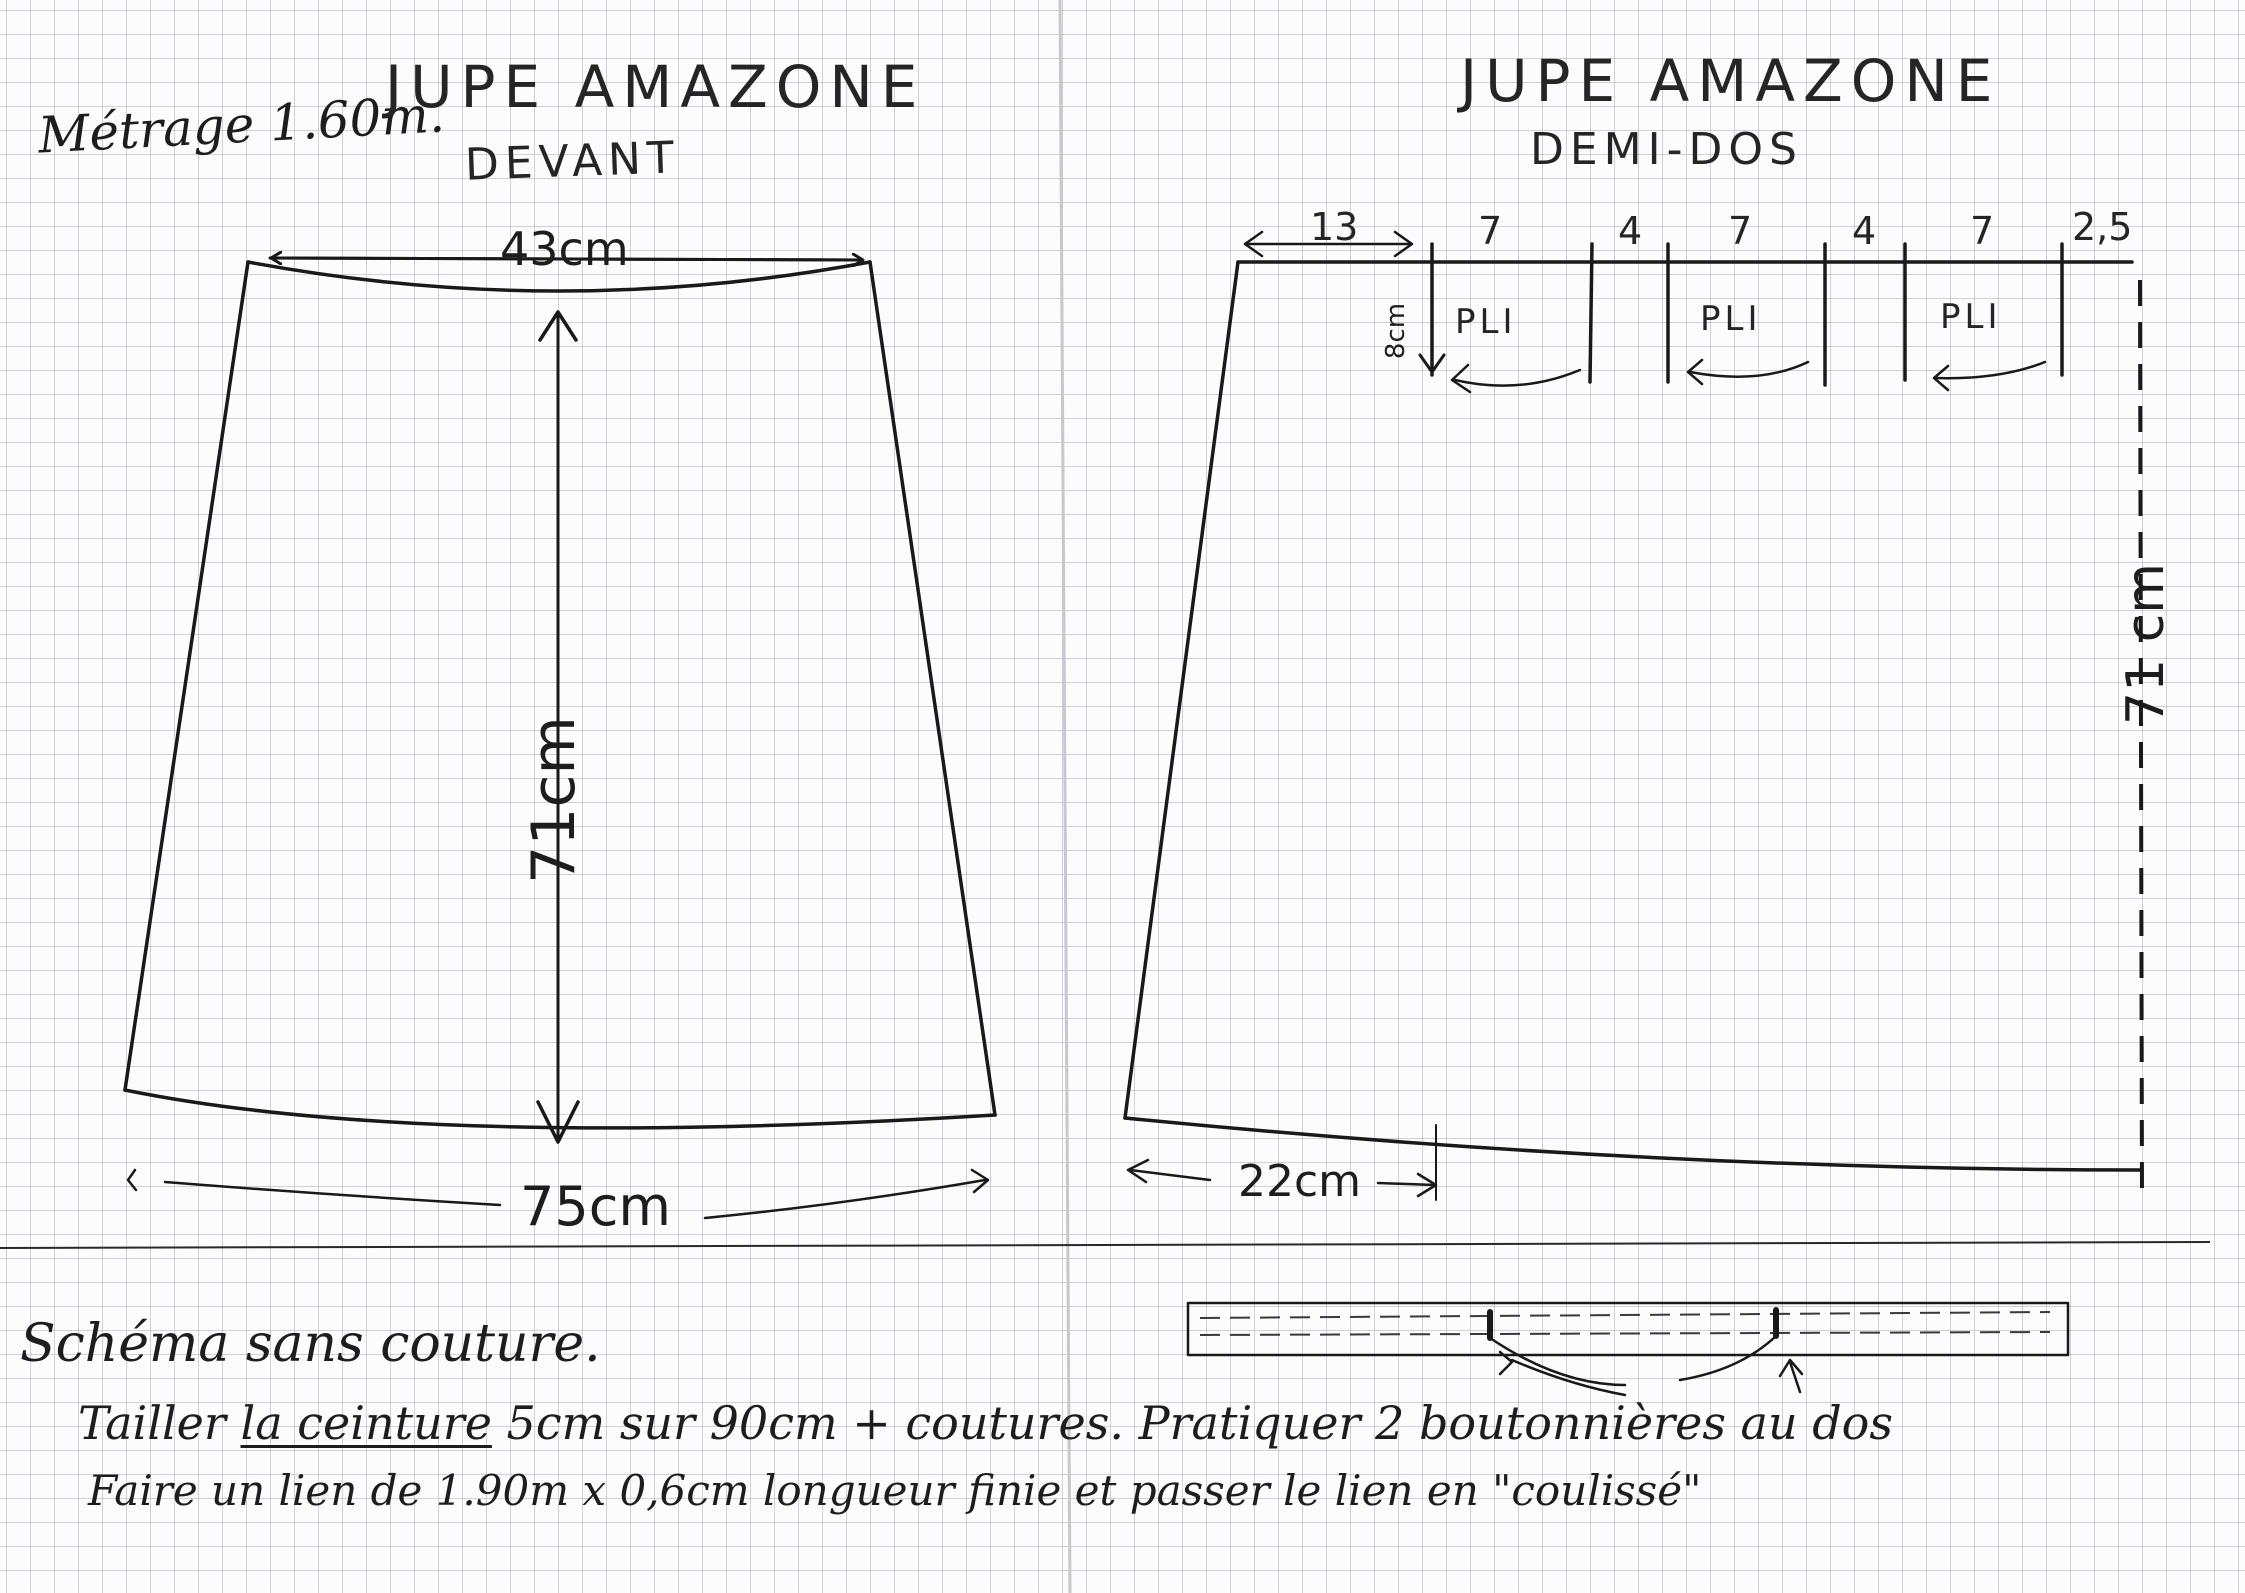 The image size is (2245, 1593). Describe the element at coordinates (1065, 796) in the screenshot. I see `page-fold-line` at that location.